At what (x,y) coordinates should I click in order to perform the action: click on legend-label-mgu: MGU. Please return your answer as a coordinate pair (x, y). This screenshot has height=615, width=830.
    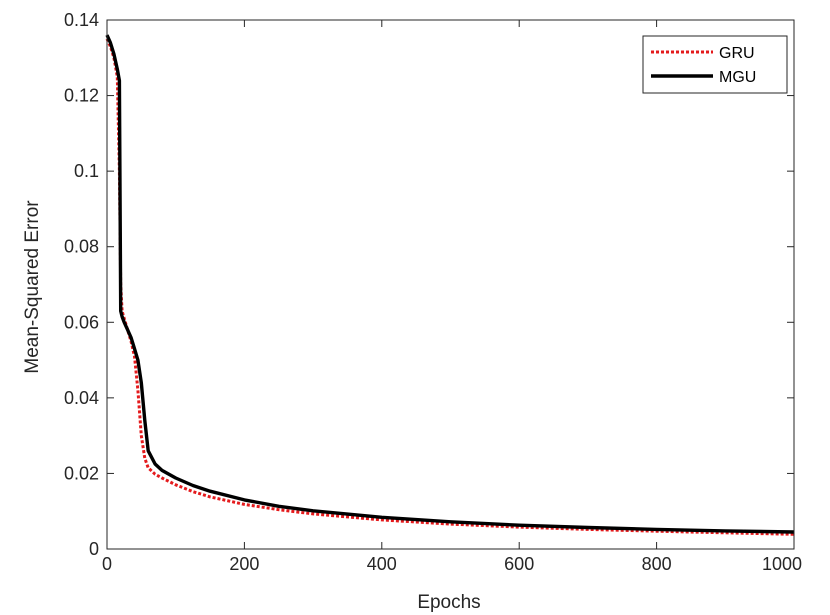
    Looking at the image, I should click on (737, 77).